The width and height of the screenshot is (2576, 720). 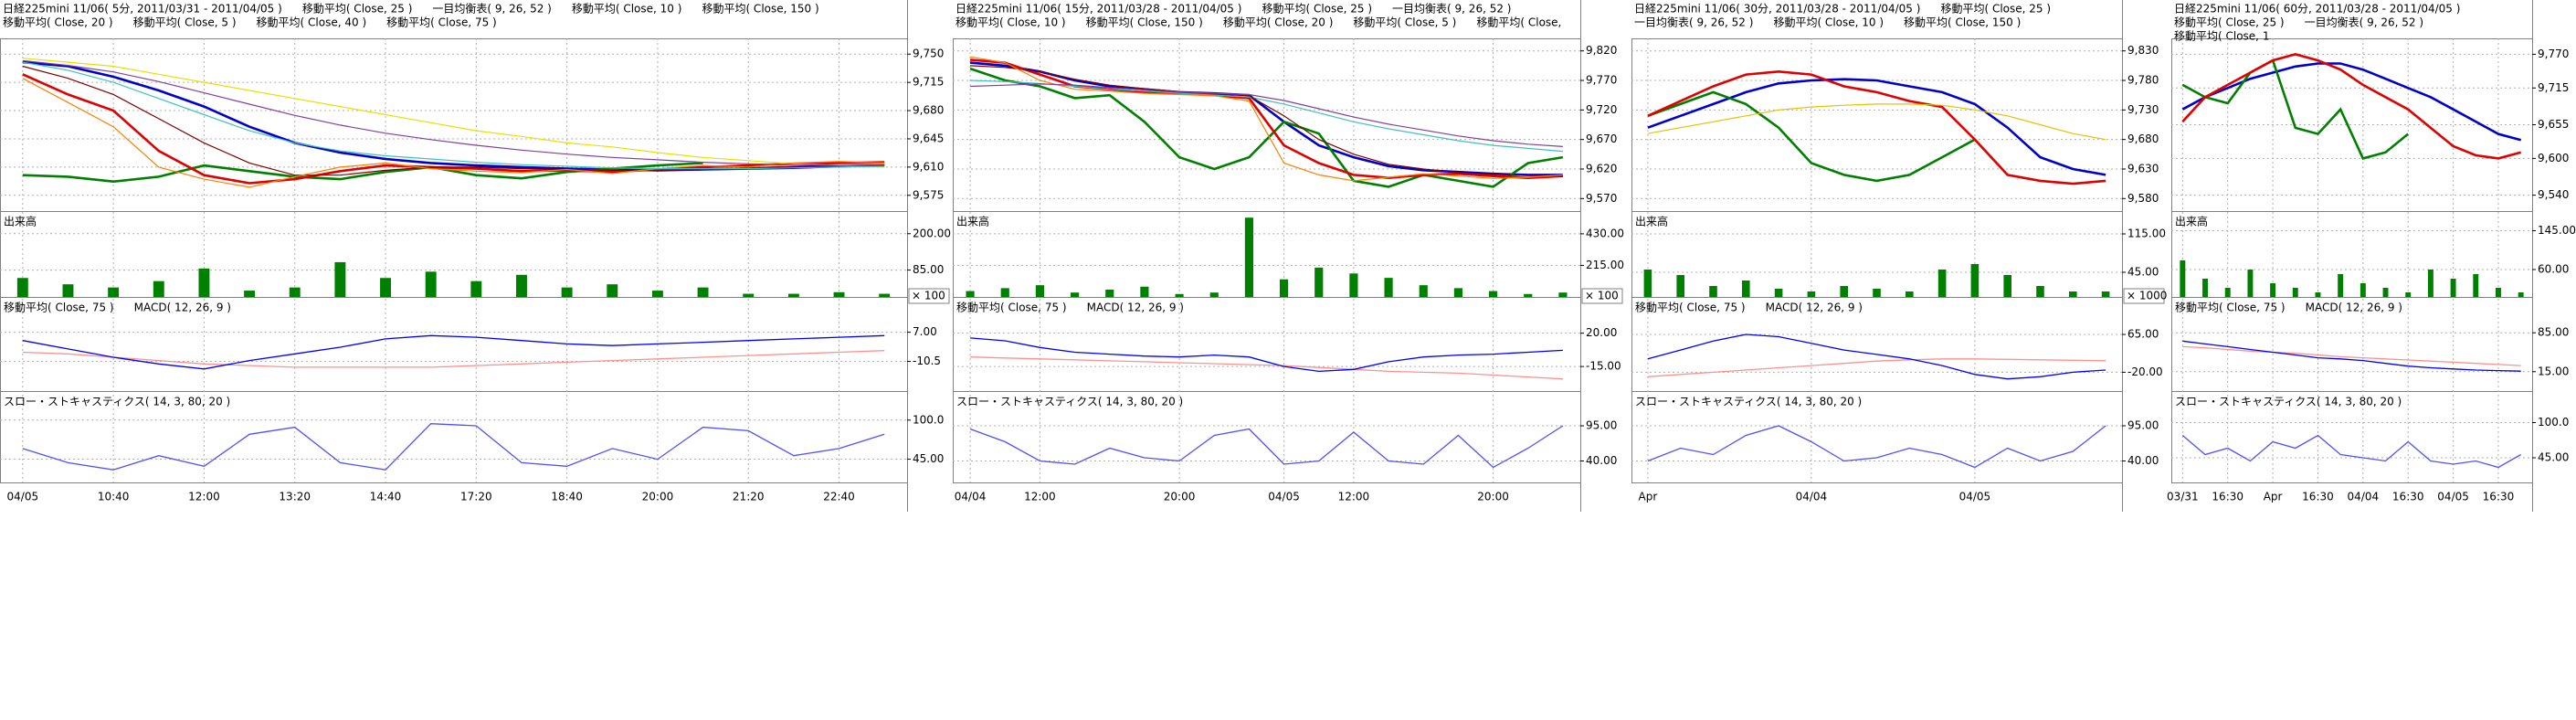 I want to click on y-tick-label: 60.00, so click(x=2553, y=269).